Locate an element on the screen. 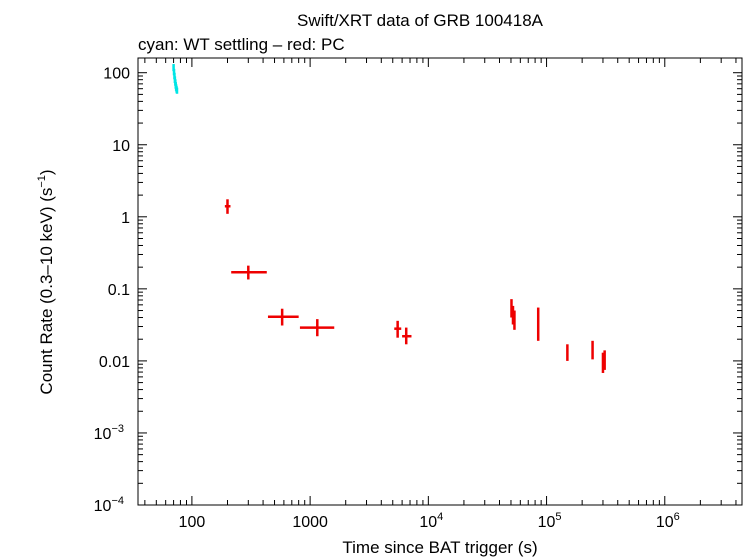 Image resolution: width=746 pixels, height=558 pixels. y-axis-label-exponent: −1 is located at coordinates (42, 181).